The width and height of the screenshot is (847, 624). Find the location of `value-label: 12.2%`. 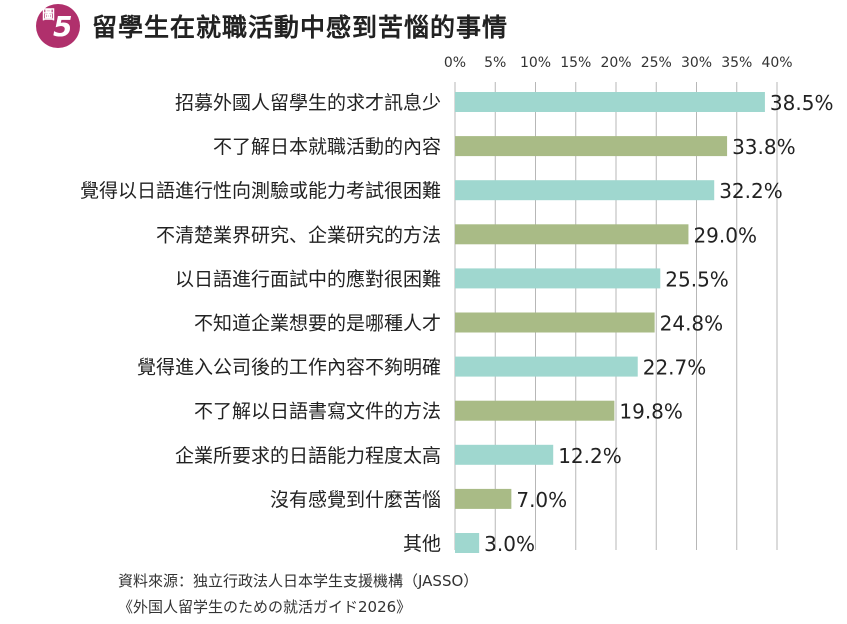

value-label: 12.2% is located at coordinates (590, 456).